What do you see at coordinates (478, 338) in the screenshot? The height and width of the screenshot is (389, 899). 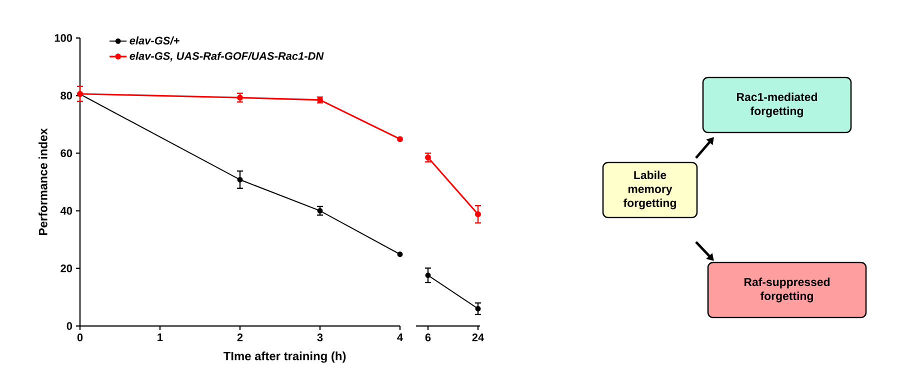 I see `x-tick-label: 24` at bounding box center [478, 338].